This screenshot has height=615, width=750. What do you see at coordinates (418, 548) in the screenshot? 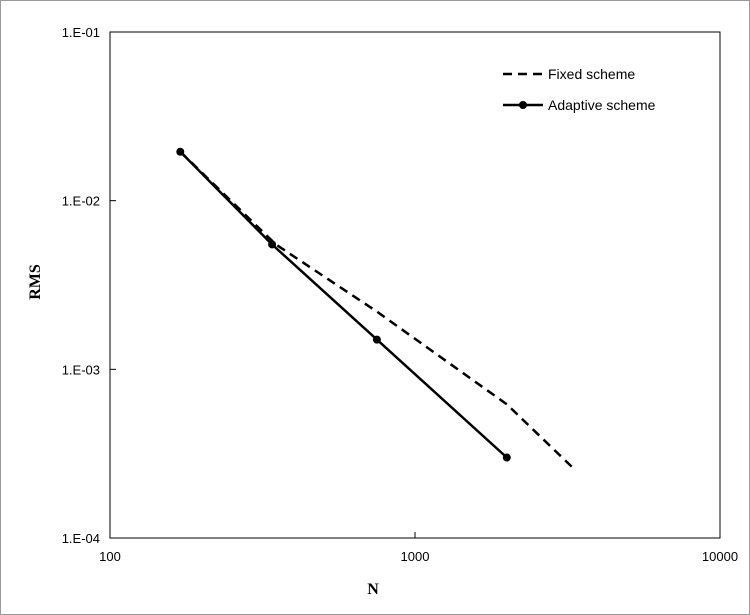
I see `x-axis: 100 1000 10000` at bounding box center [418, 548].